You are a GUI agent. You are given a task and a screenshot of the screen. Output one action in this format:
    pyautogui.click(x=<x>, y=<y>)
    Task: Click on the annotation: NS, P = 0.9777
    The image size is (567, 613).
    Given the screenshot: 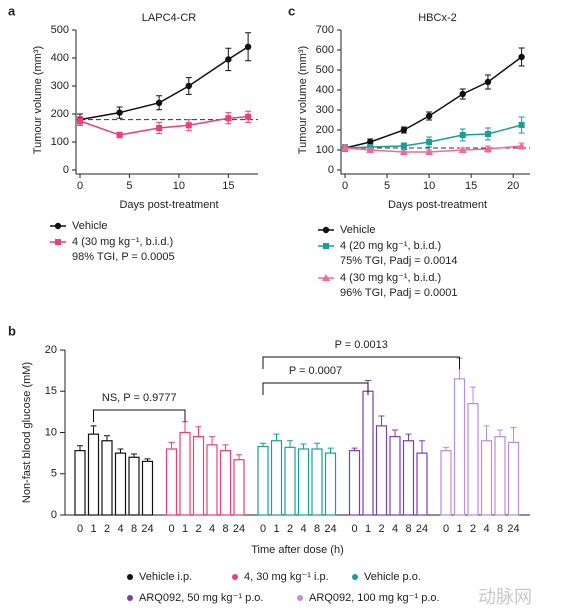 What is the action you would take?
    pyautogui.click(x=139, y=398)
    